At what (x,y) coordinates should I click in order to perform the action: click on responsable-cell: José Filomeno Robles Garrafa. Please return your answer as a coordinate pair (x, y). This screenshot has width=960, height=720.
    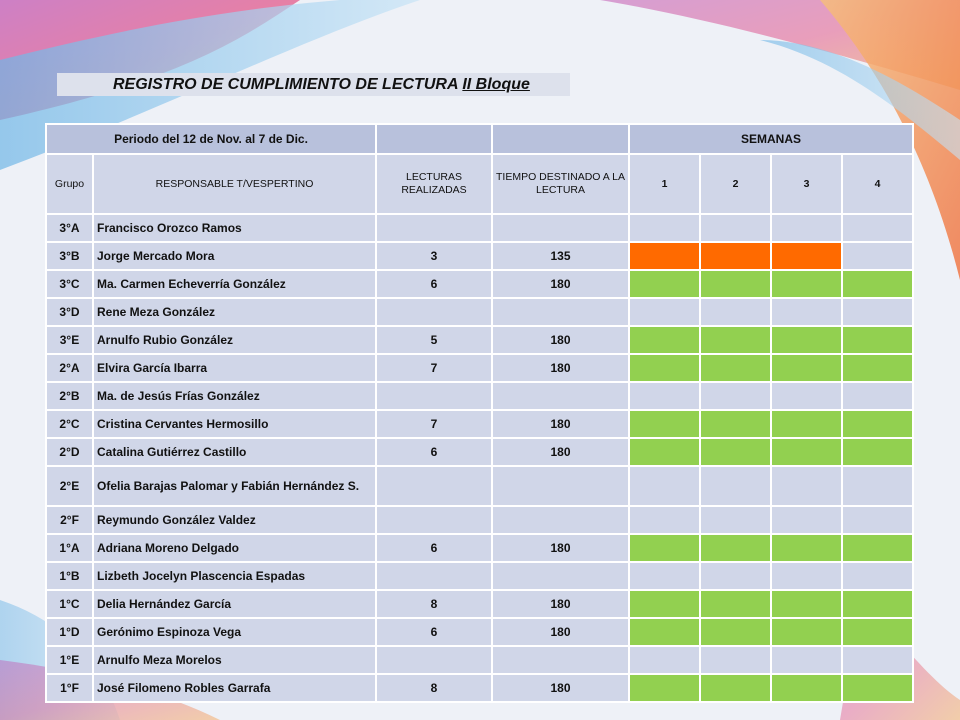
    Looking at the image, I should click on (234, 688).